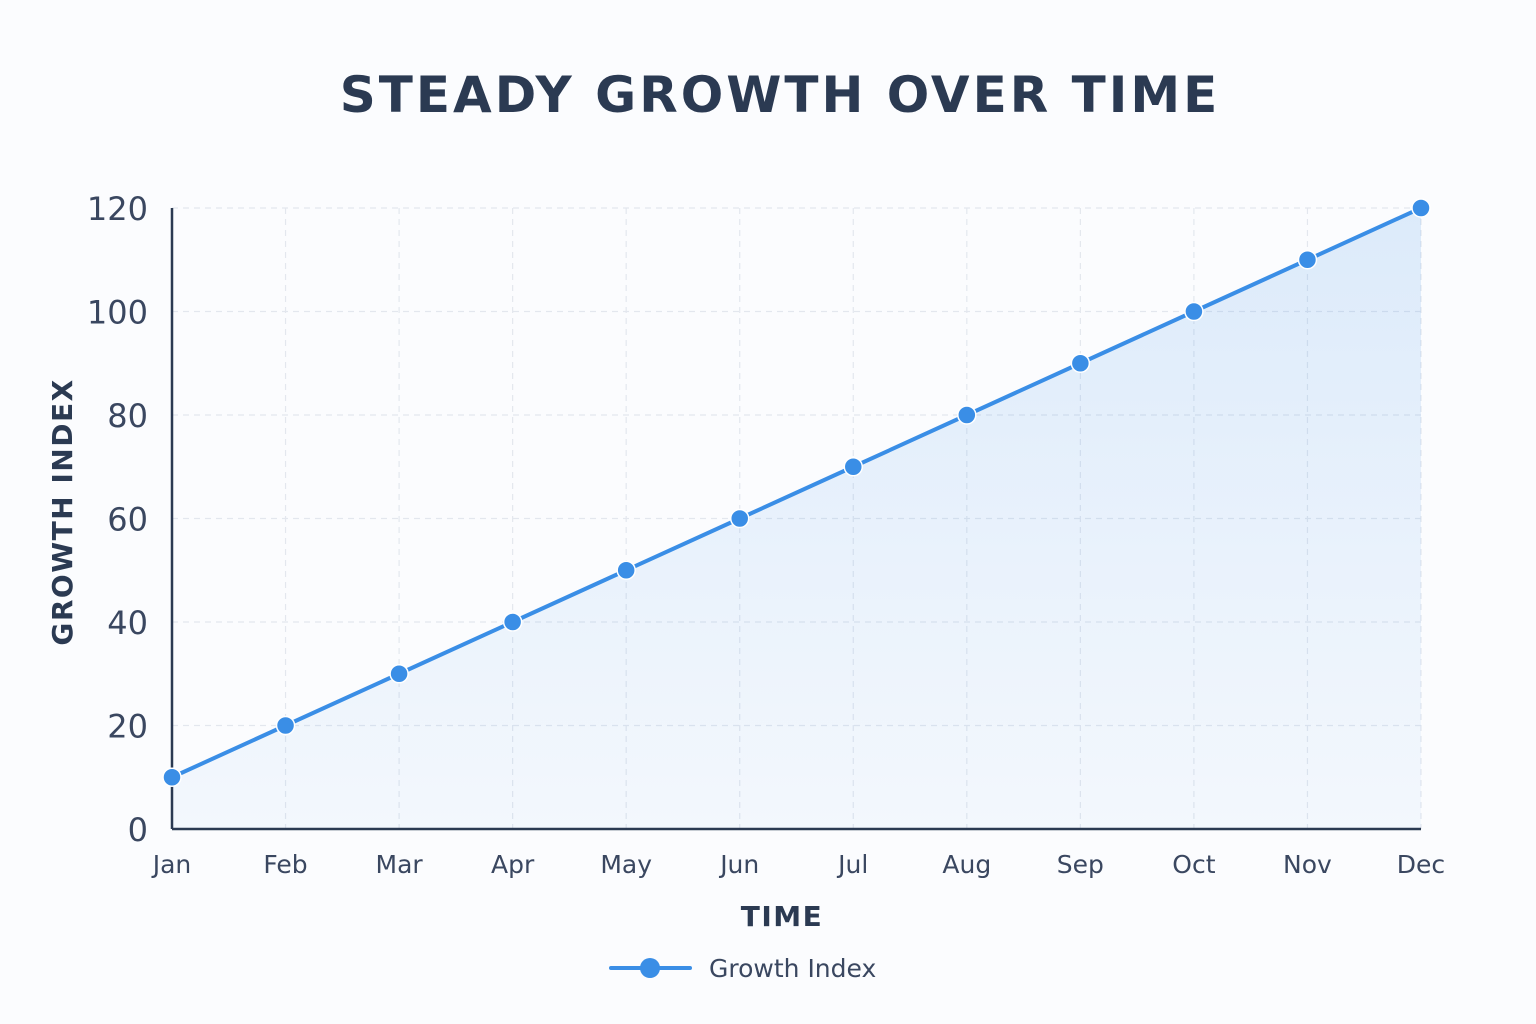  What do you see at coordinates (127, 416) in the screenshot?
I see `y-tick-label: 80` at bounding box center [127, 416].